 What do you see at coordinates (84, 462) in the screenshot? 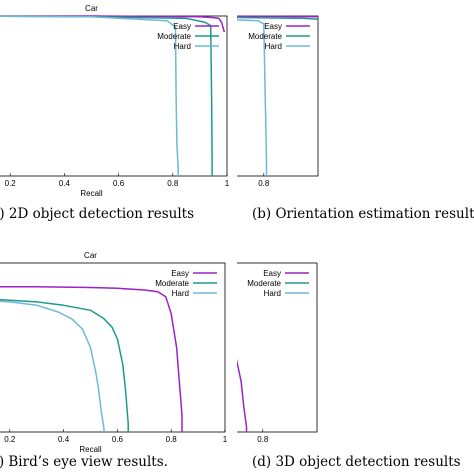
I see `caption-c: (c) Bird’s eye view results.` at bounding box center [84, 462].